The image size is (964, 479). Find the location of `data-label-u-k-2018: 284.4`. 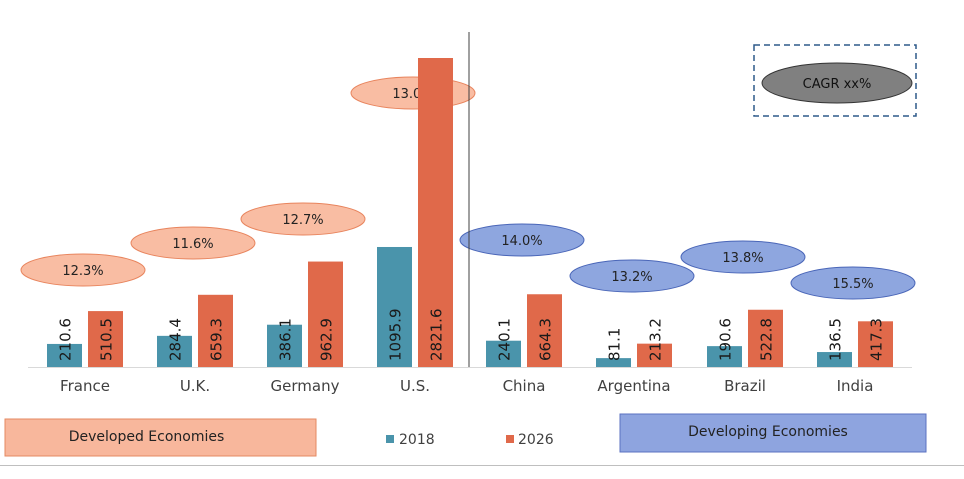

data-label-u-k-2018: 284.4 is located at coordinates (176, 339).